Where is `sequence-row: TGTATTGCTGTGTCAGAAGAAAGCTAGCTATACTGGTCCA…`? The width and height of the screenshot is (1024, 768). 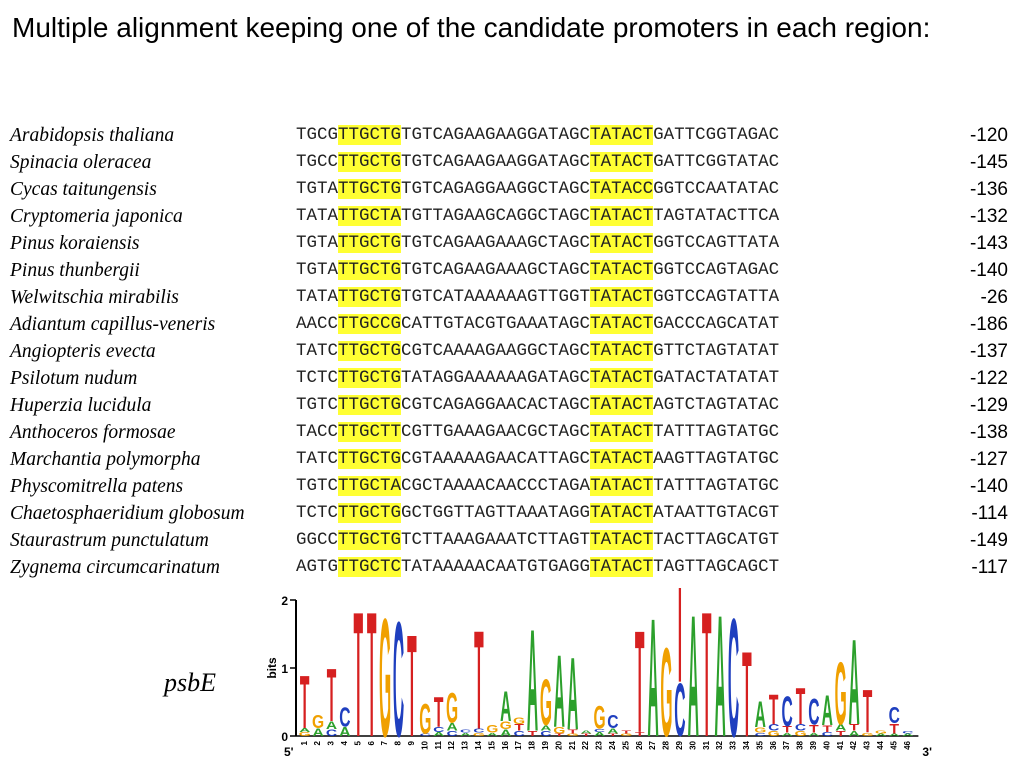 sequence-row: TGTATTGCTGTGTCAGAAGAAAGCTAGCTATACTGGTCCA… is located at coordinates (537, 243).